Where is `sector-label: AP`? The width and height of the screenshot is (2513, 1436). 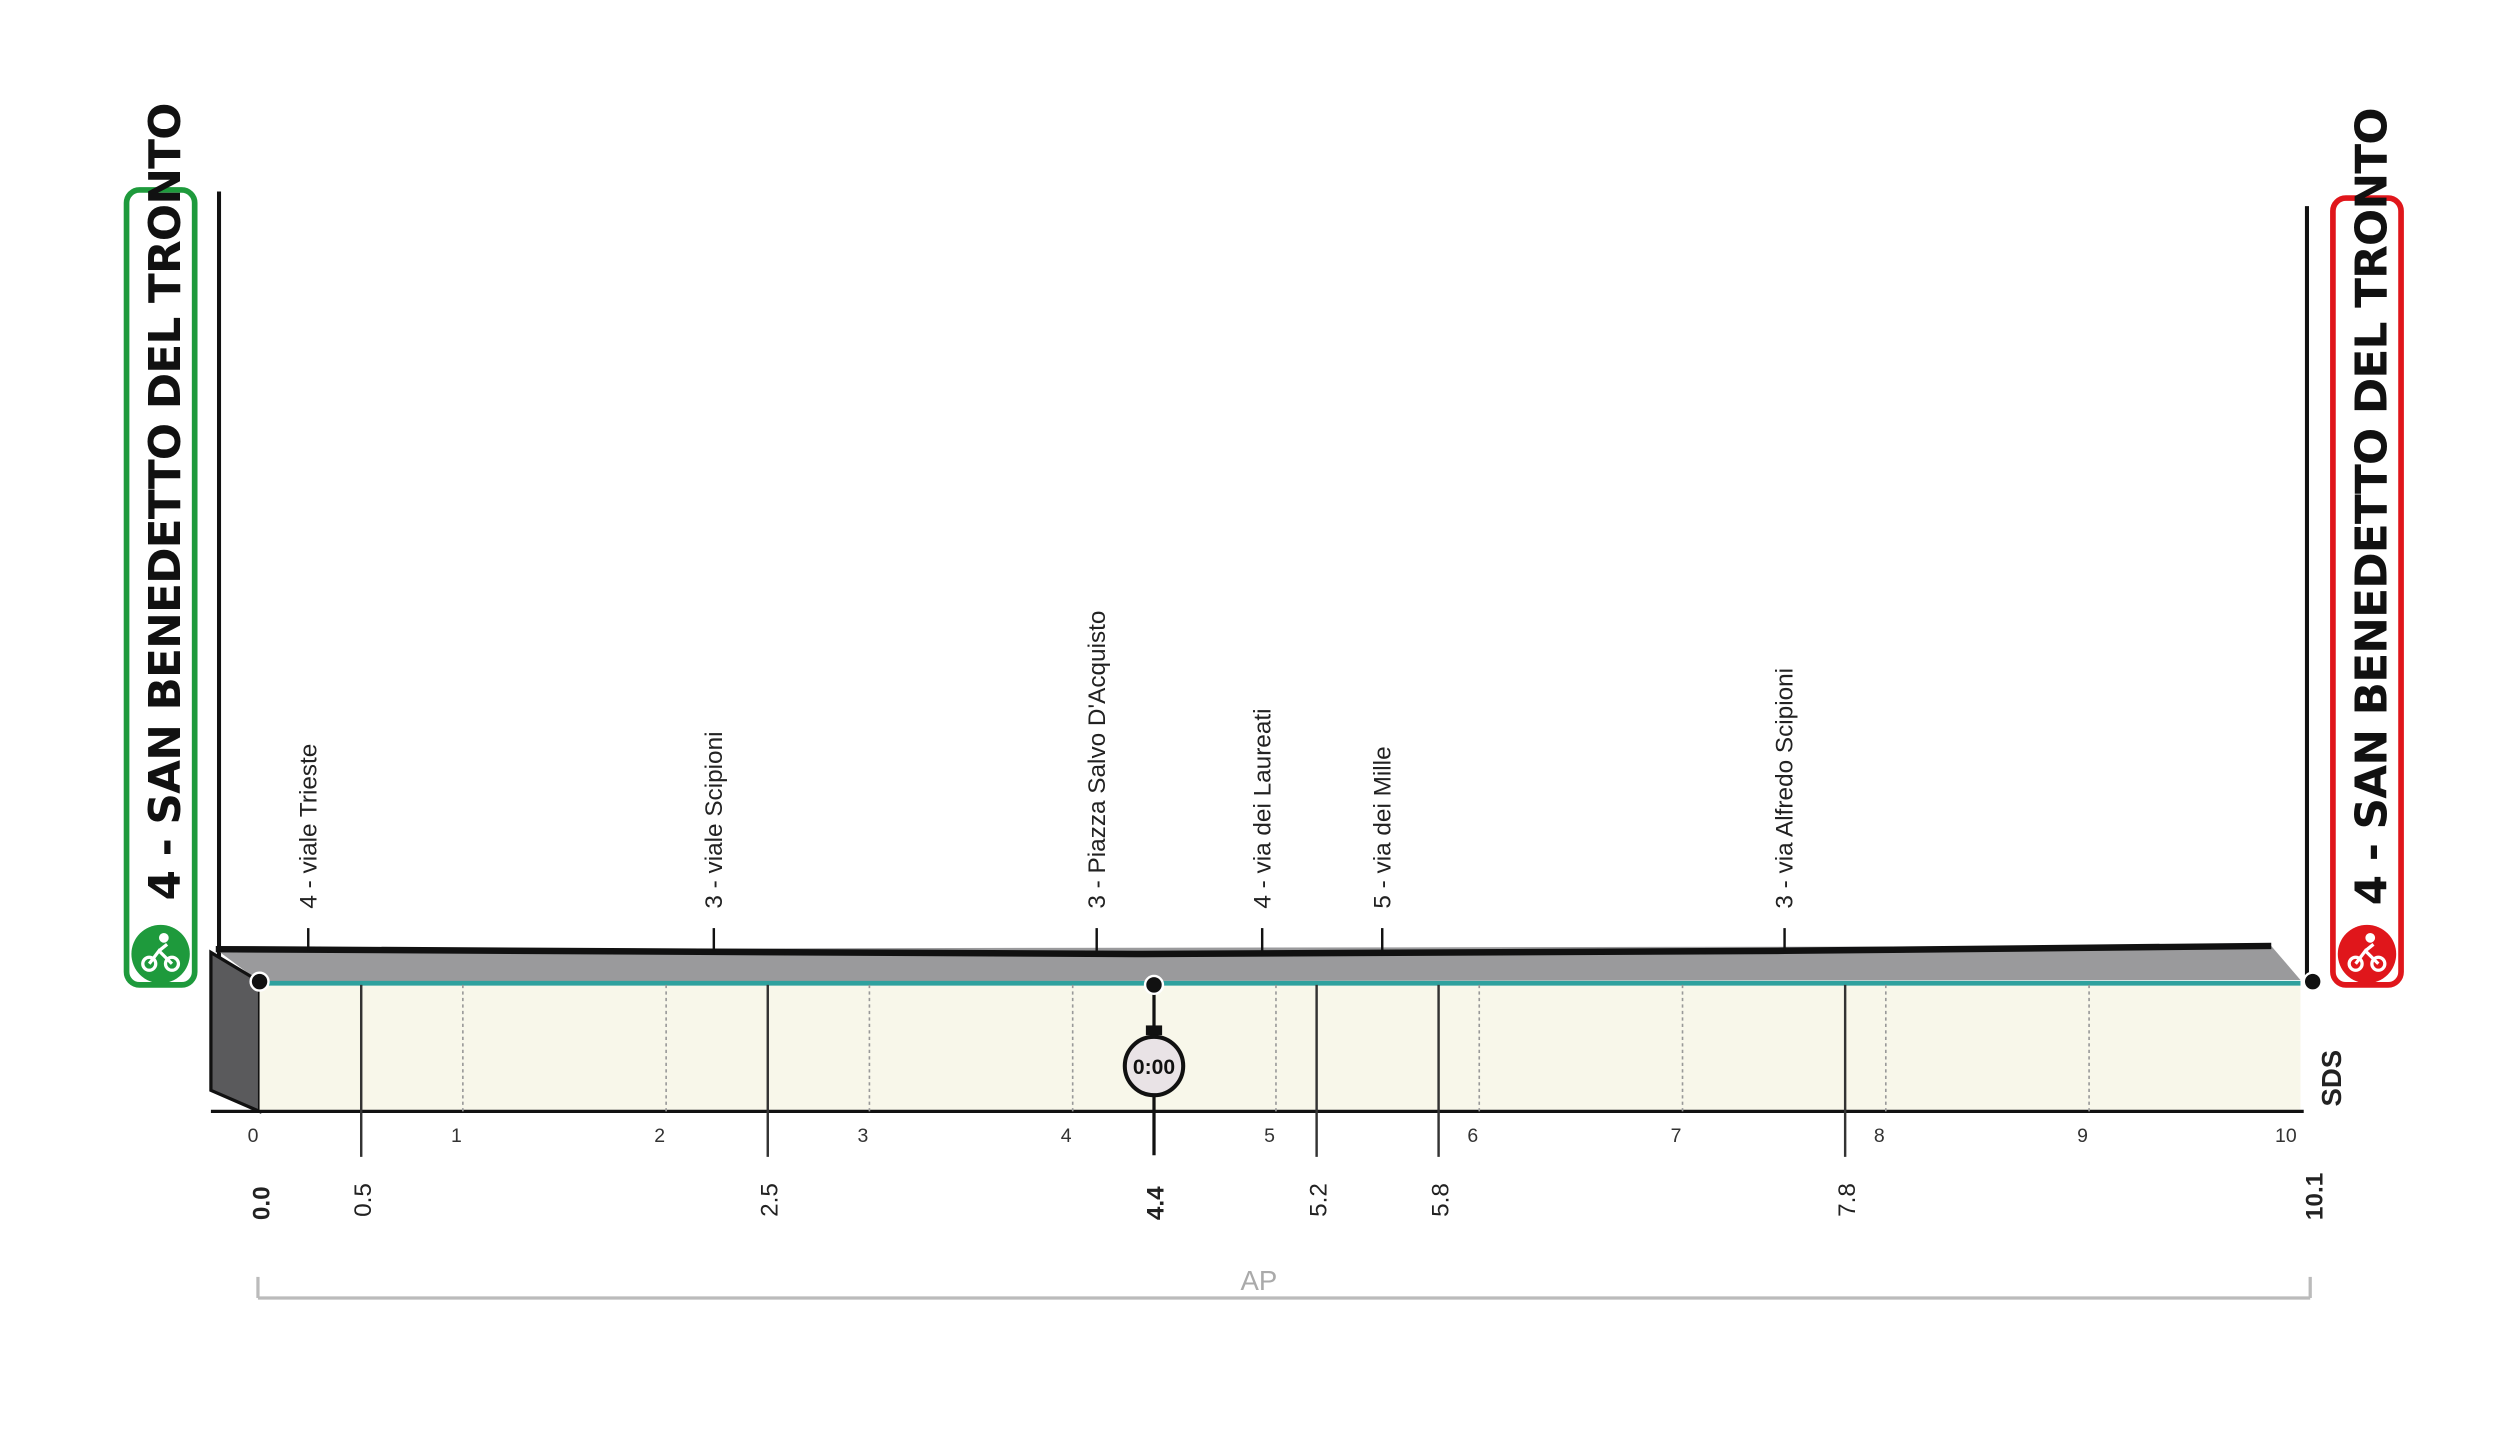 sector-label: AP is located at coordinates (1259, 1280).